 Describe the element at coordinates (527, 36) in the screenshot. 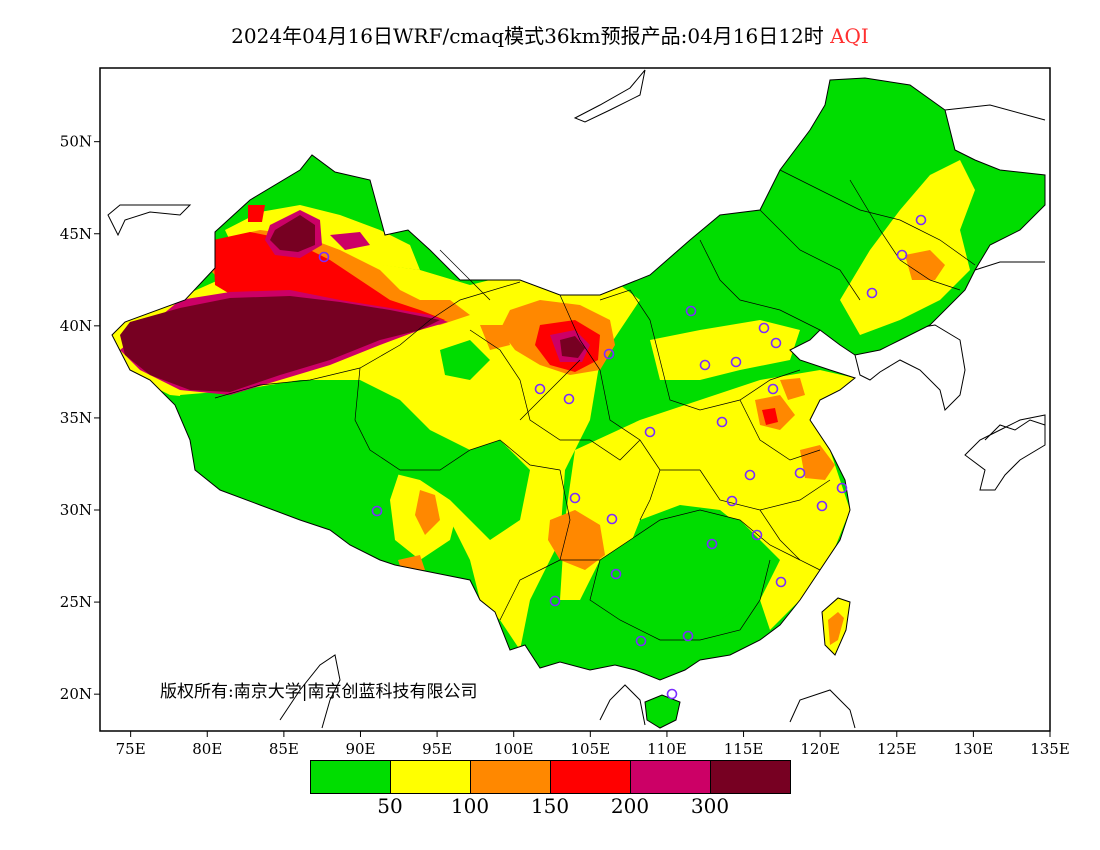

I see `title-text: 2024年04月16日WRF/cmaq模式36km预报产品:04月16日12时` at that location.